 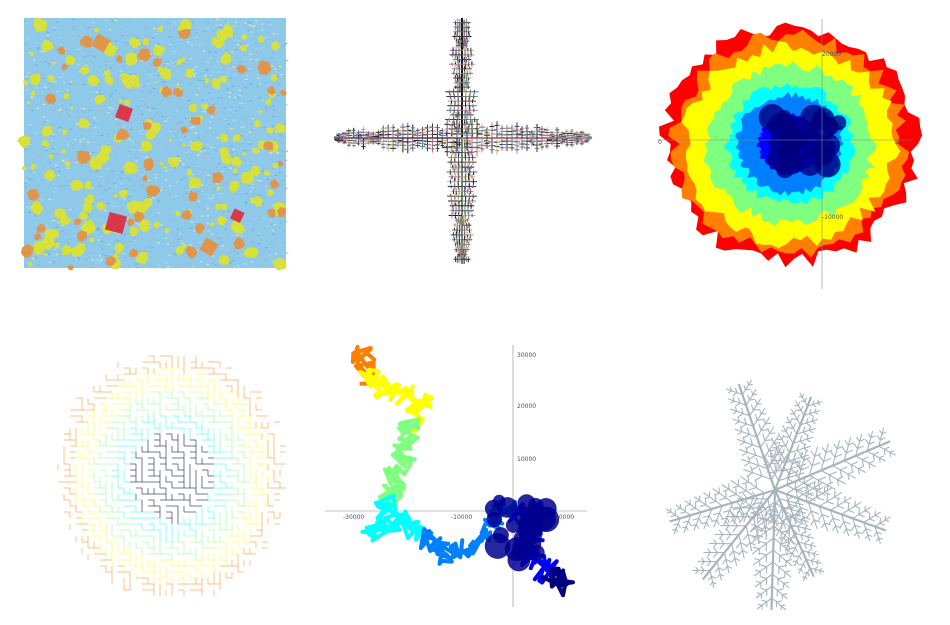 What do you see at coordinates (170, 474) in the screenshot?
I see `maze-growth-panel` at bounding box center [170, 474].